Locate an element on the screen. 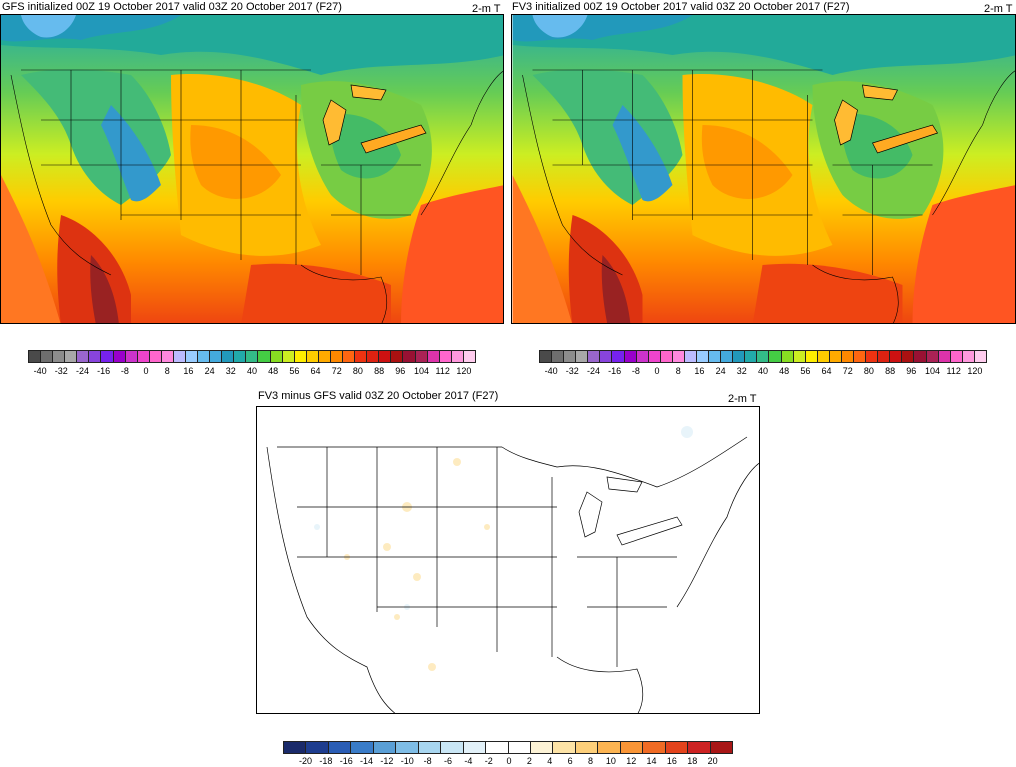 The image size is (1016, 767). temperature-colorbar-fv3 is located at coordinates (763, 356).